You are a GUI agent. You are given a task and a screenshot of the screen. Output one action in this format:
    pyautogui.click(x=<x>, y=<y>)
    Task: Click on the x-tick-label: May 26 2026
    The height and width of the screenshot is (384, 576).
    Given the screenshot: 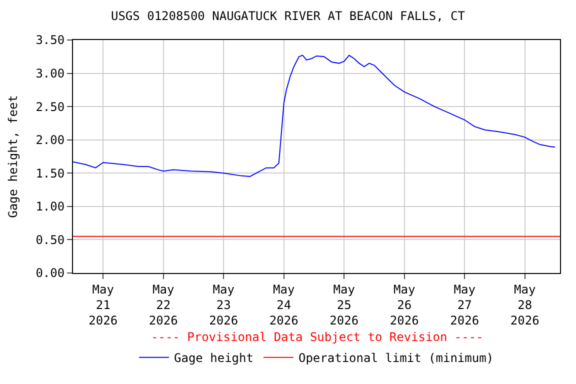 What is the action you would take?
    pyautogui.click(x=404, y=305)
    